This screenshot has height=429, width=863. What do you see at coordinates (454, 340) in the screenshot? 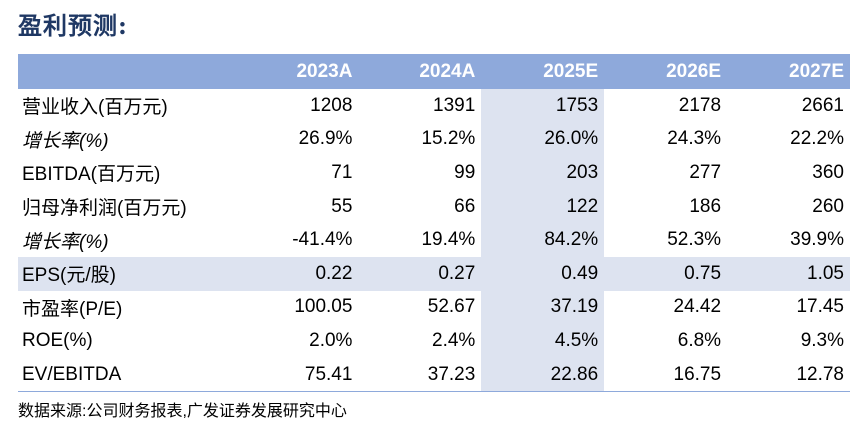
I see `value-cell: 2.4%` at bounding box center [454, 340].